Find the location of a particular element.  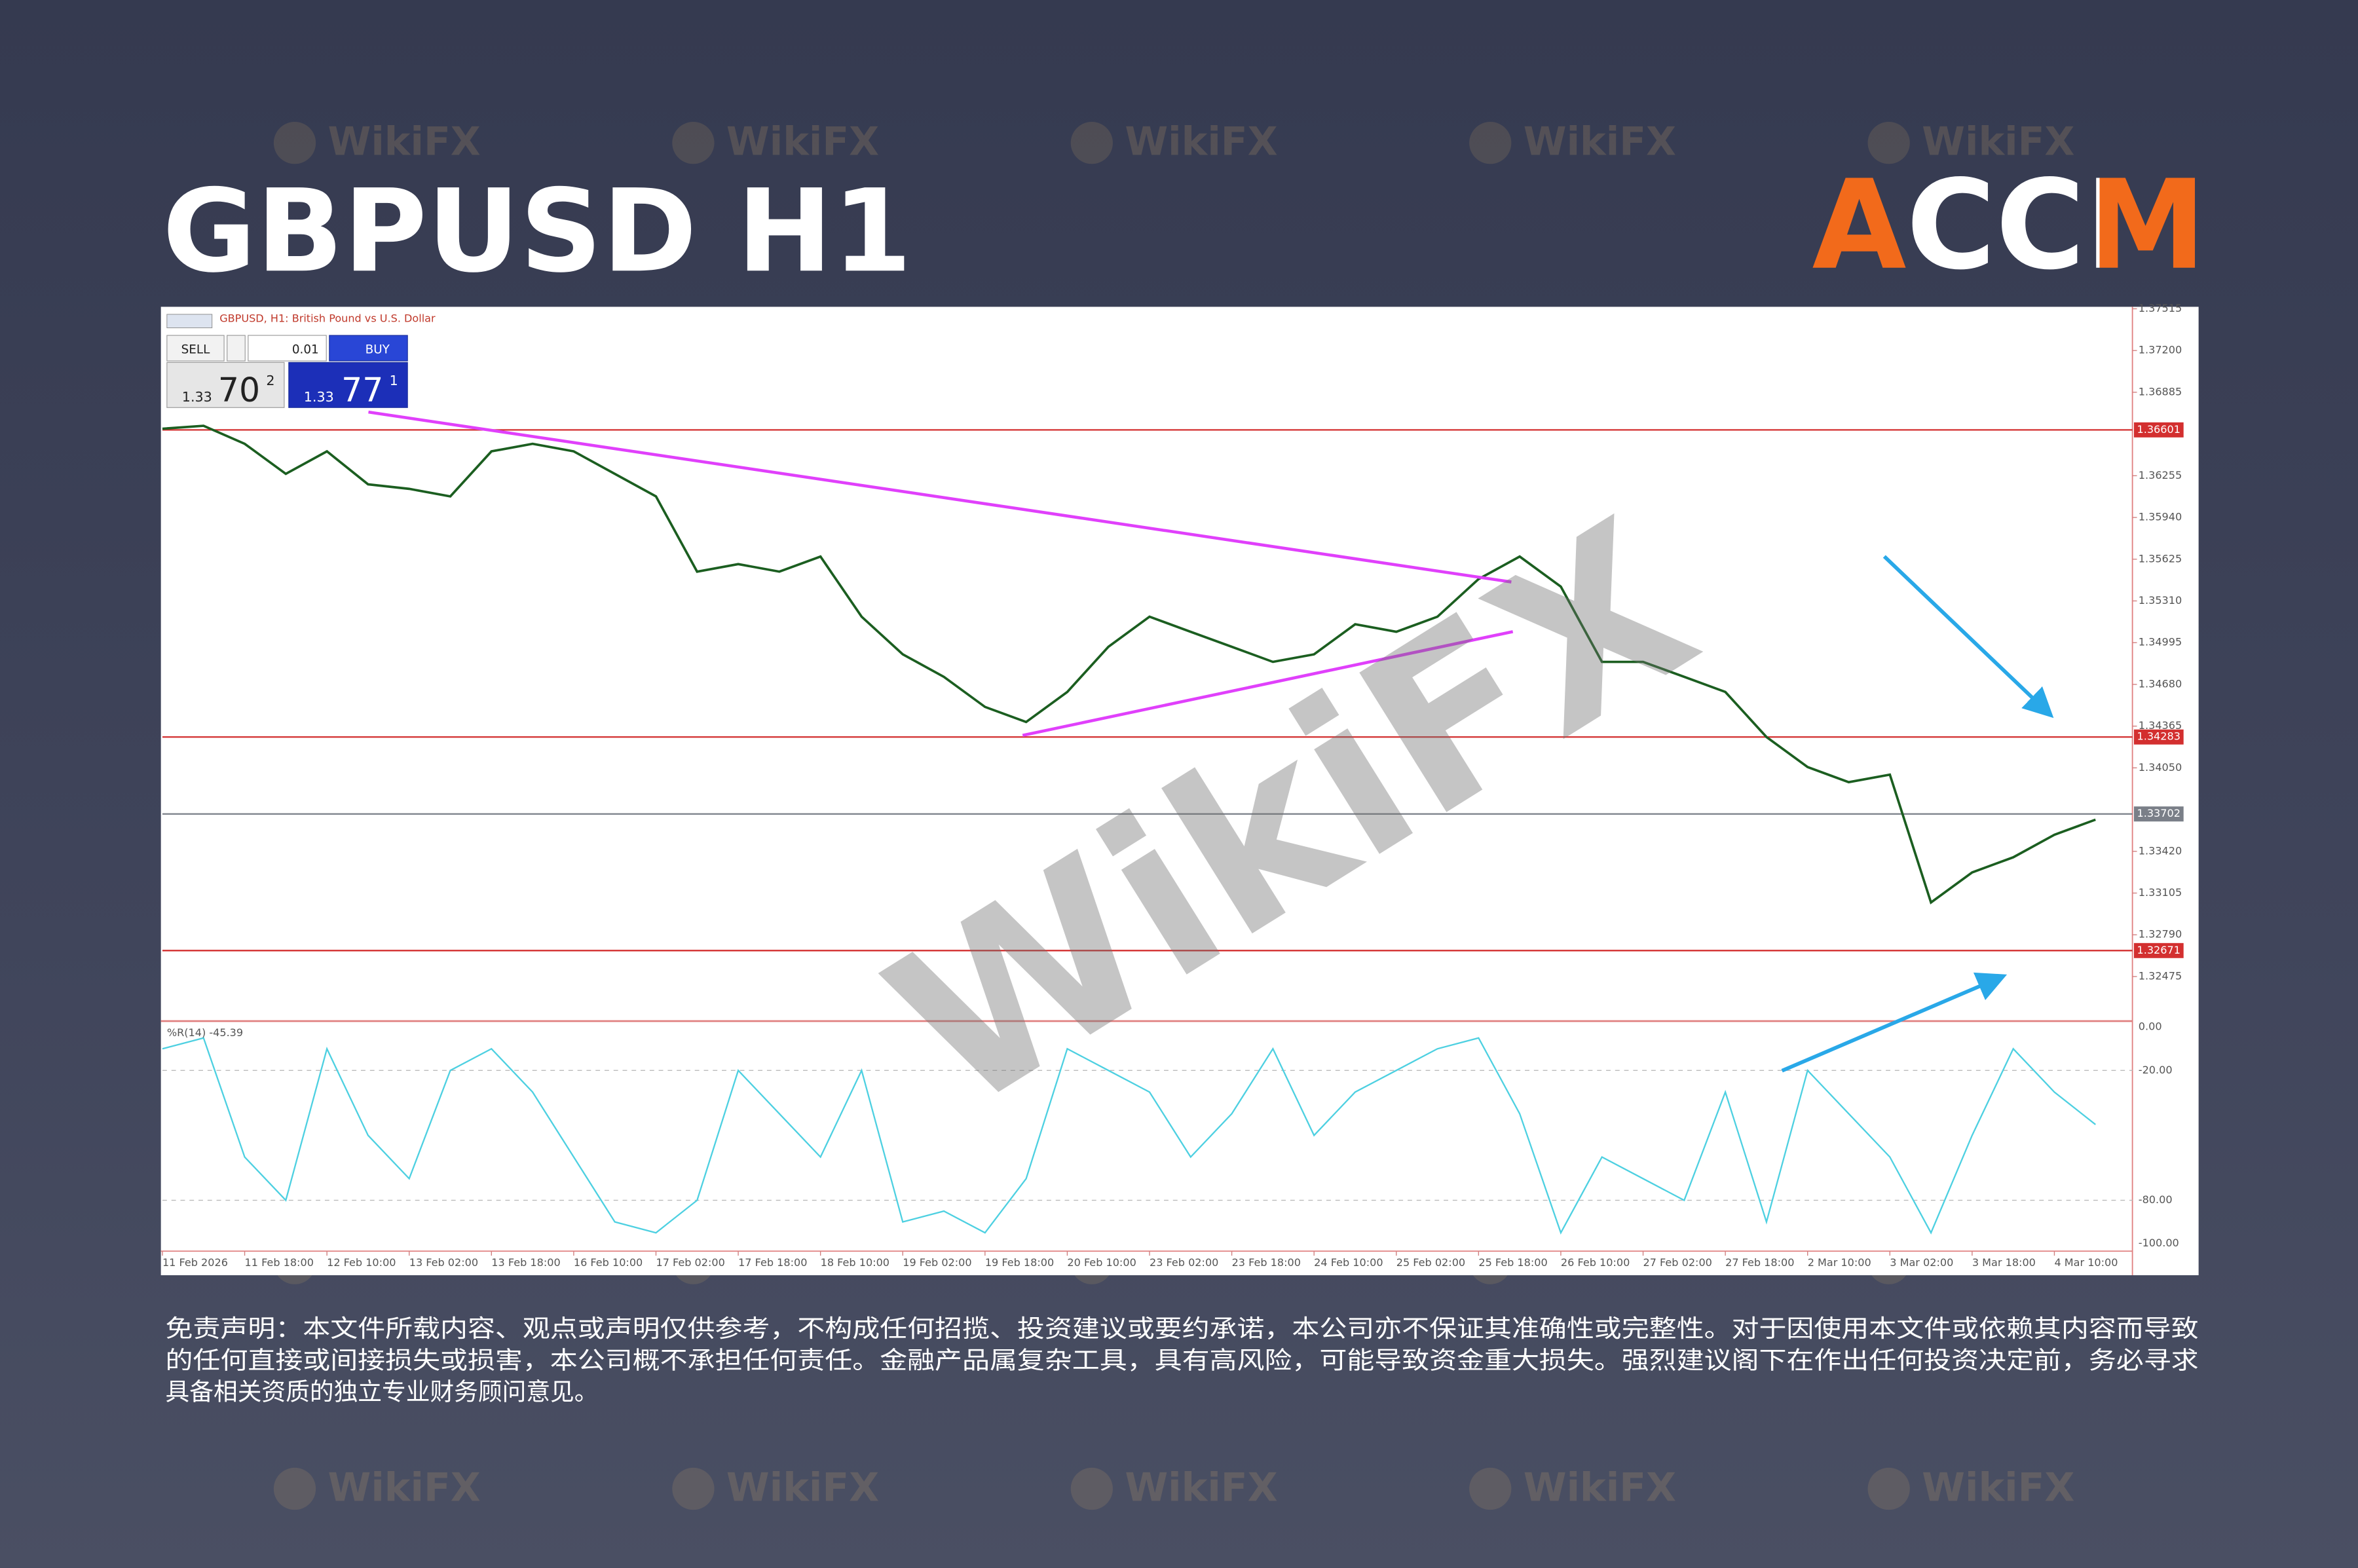

y-tick-label: 1.34365 is located at coordinates (2161, 725).